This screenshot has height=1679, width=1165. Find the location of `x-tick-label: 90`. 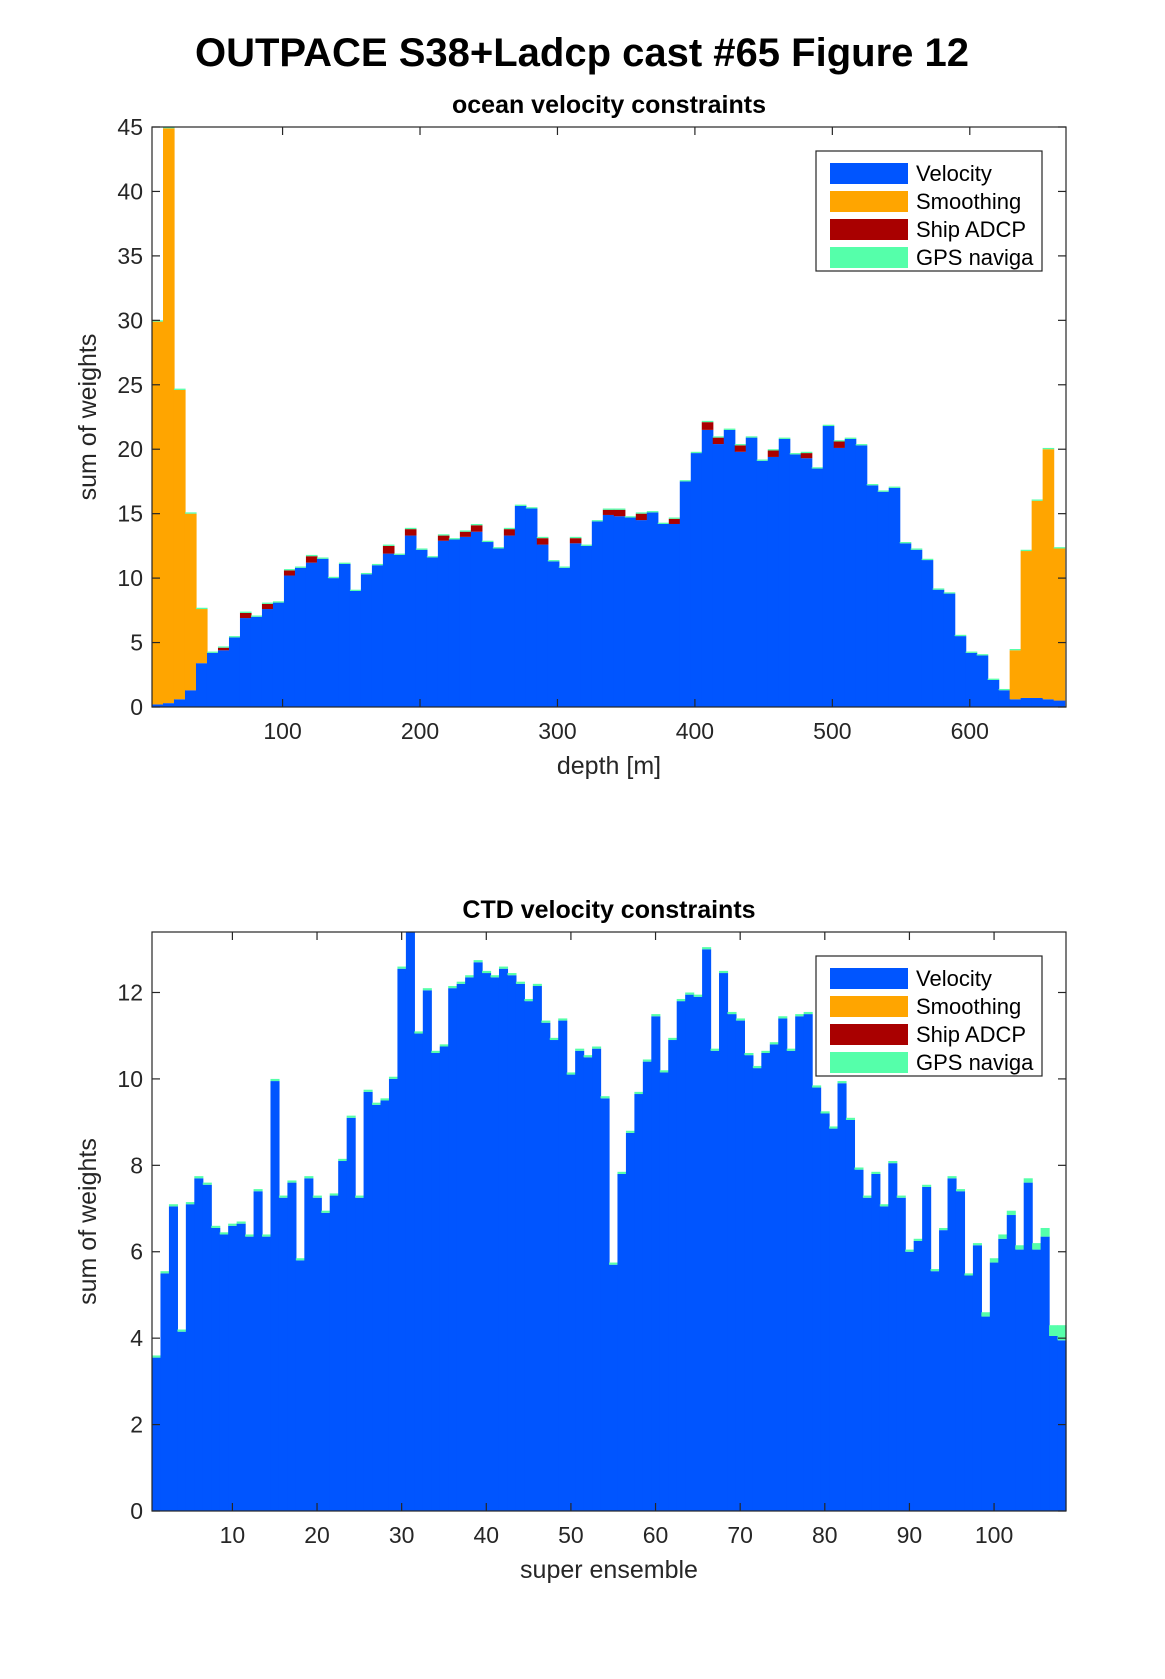

x-tick-label: 90 is located at coordinates (910, 1535).